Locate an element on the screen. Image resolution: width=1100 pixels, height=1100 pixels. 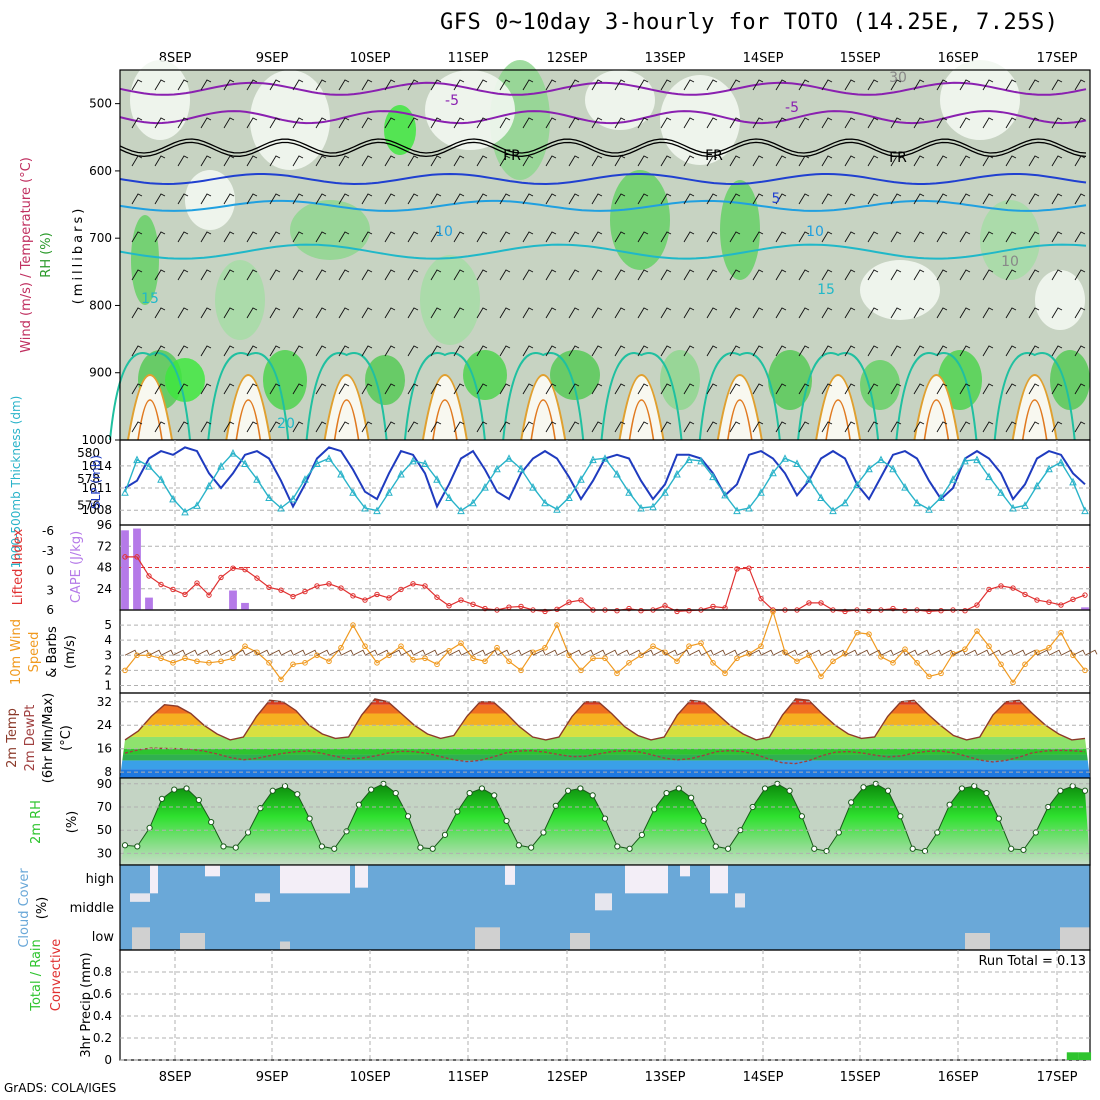
temp-band is located at coordinates (605, 709).